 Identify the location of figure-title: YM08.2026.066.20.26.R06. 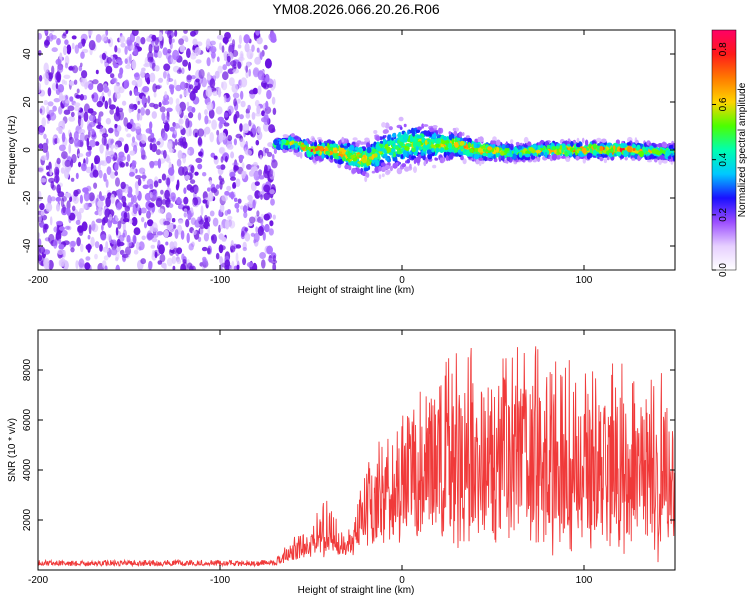
(356, 9).